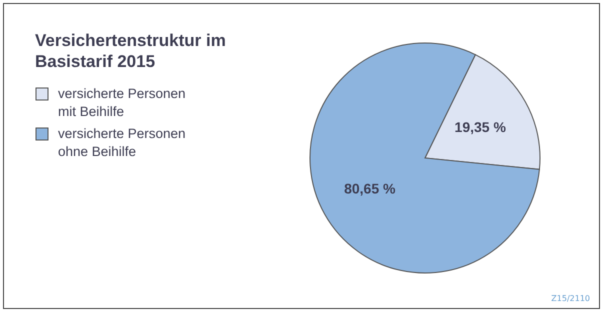  What do you see at coordinates (570, 298) in the screenshot?
I see `text: Z15/2110` at bounding box center [570, 298].